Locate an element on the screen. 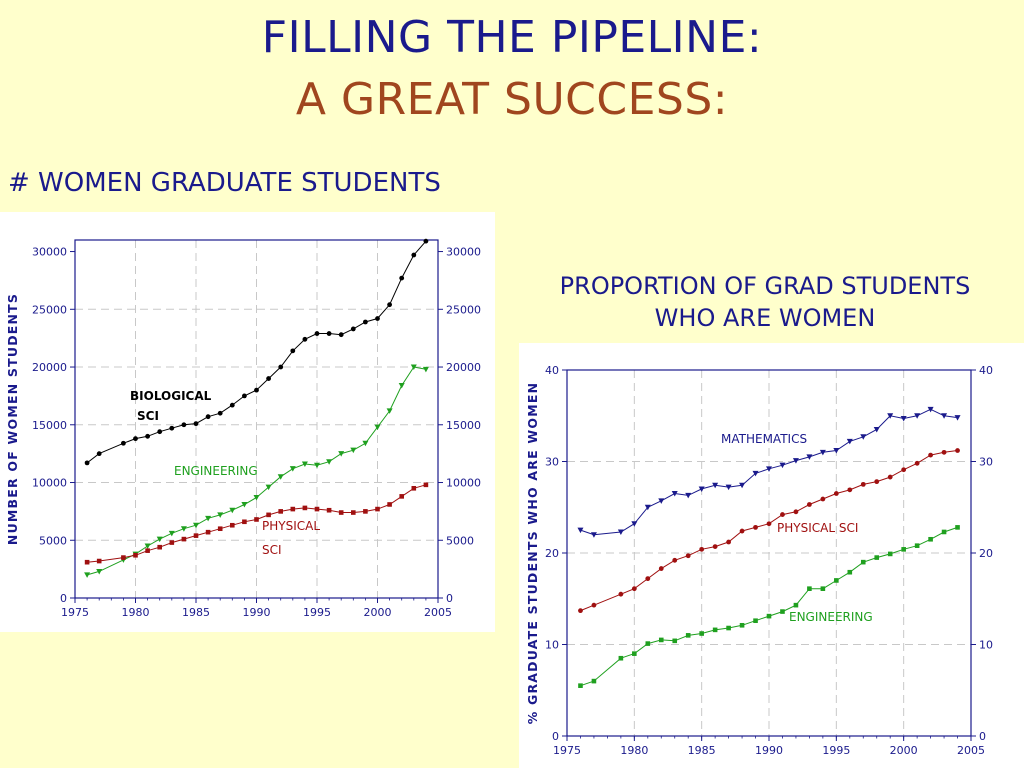 This screenshot has width=1024, height=768. series-label: SCI is located at coordinates (272, 550).